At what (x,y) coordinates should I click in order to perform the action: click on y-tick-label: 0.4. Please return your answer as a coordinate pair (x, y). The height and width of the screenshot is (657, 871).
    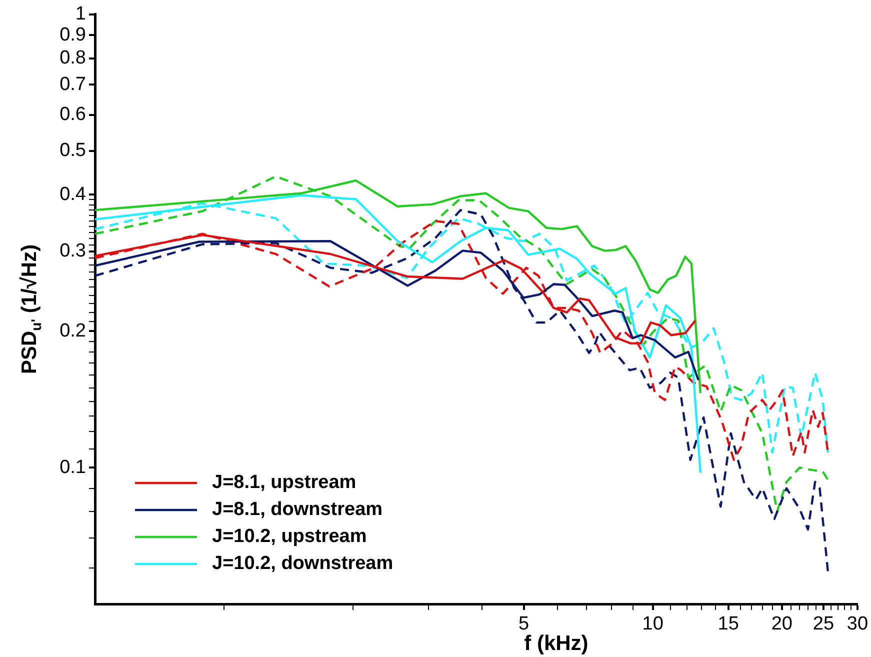
    Looking at the image, I should click on (73, 194).